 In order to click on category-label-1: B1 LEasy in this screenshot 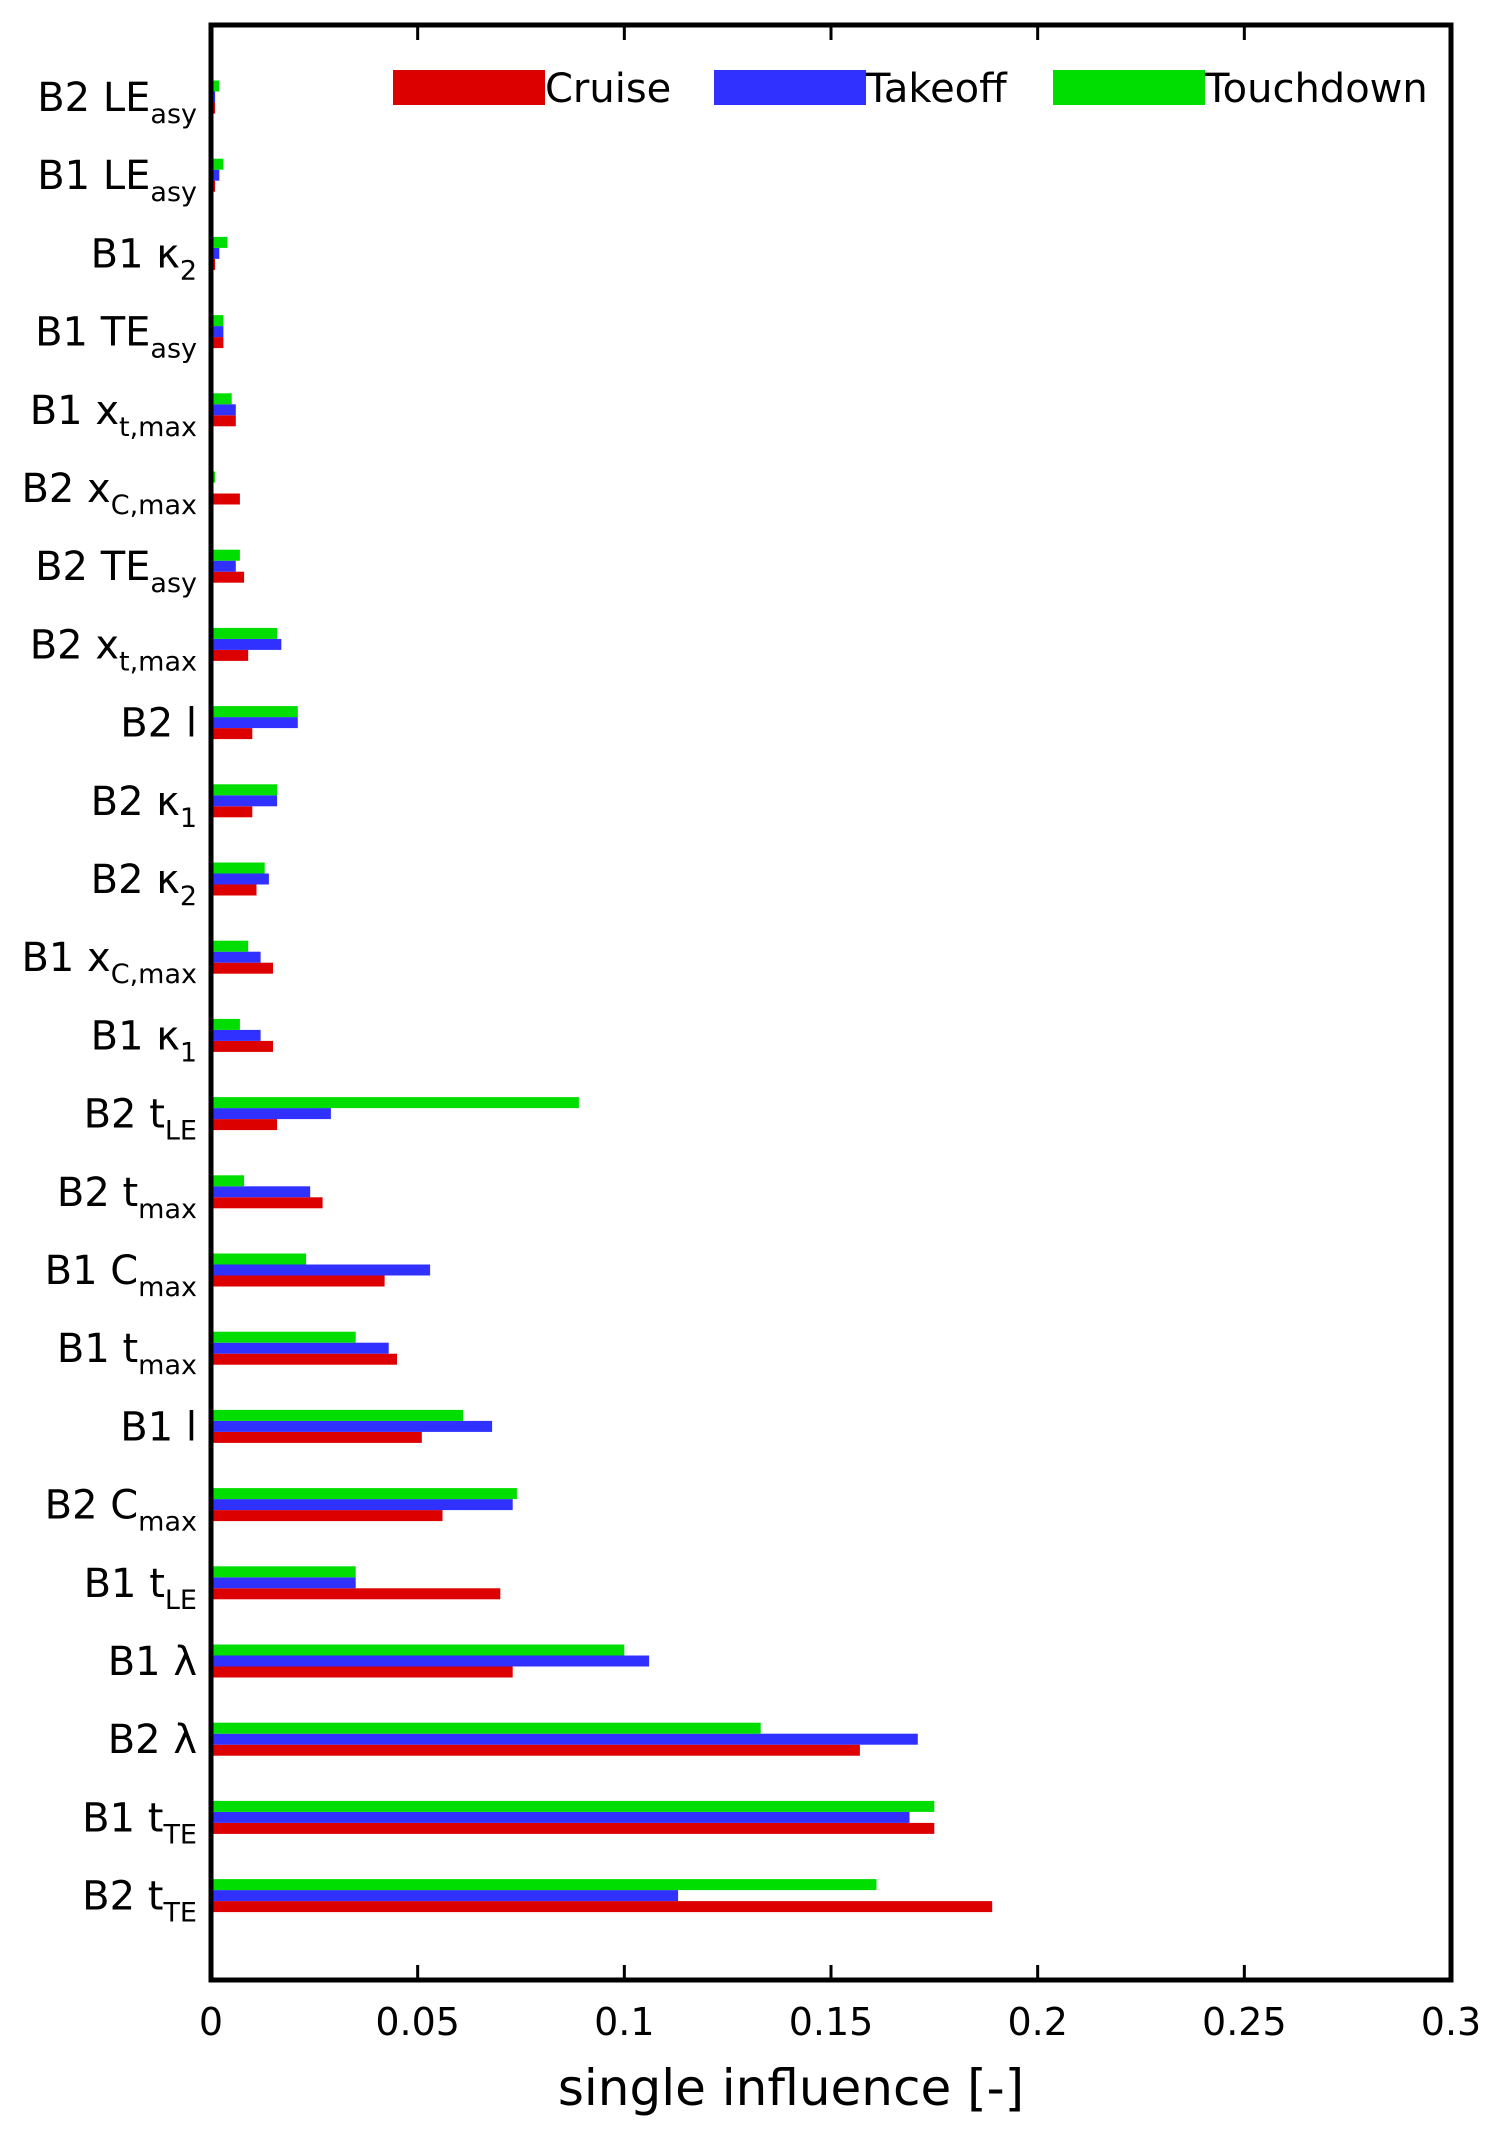, I will do `click(117, 180)`.